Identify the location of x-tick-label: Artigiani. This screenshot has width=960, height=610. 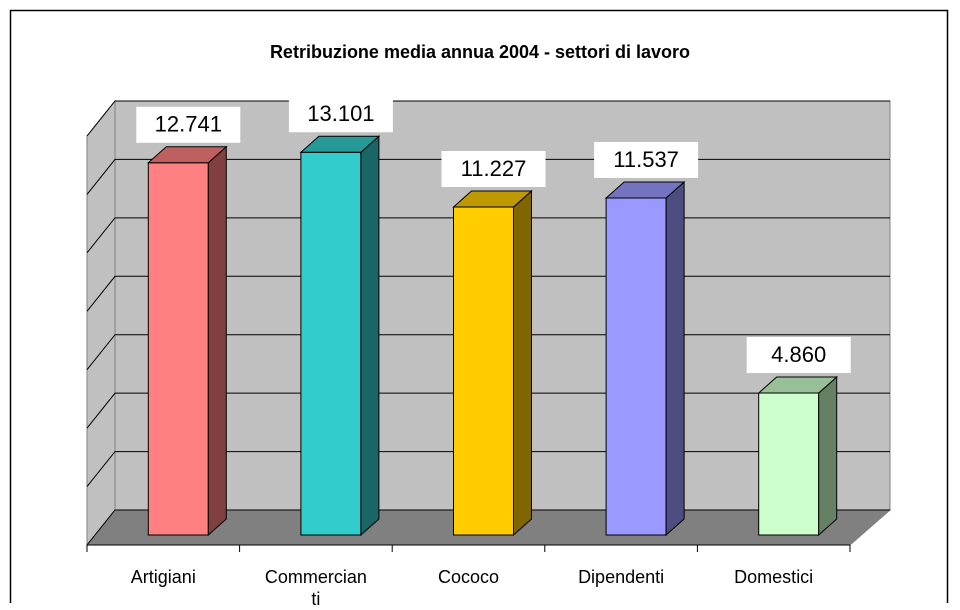
(163, 577).